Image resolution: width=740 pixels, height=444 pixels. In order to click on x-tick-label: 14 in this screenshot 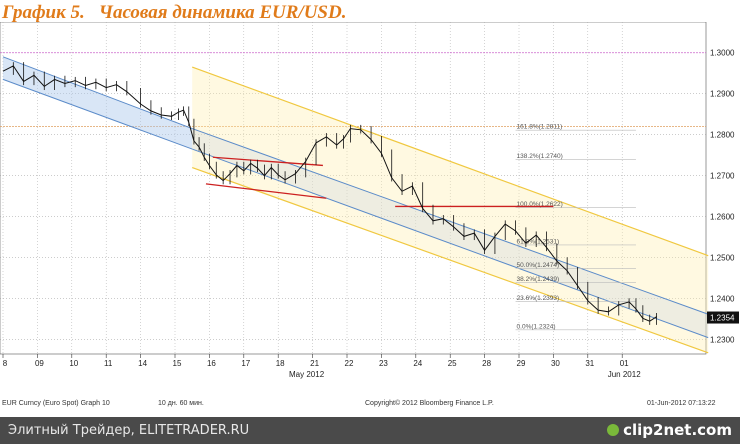, I will do `click(142, 363)`.